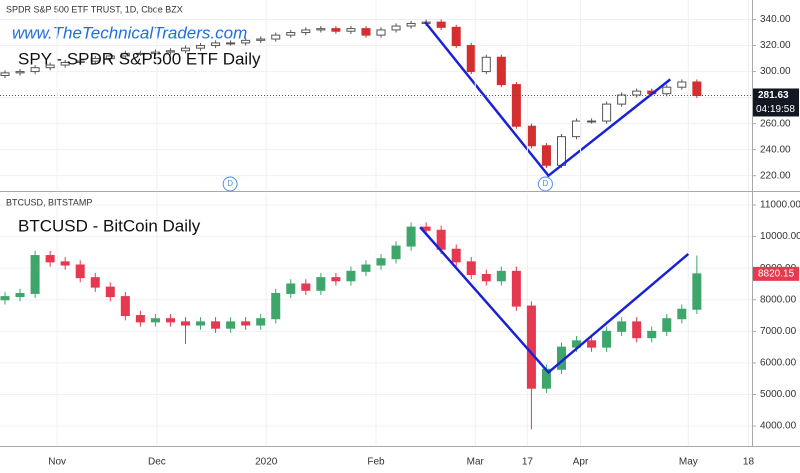 Image resolution: width=800 pixels, height=473 pixels. I want to click on y-tick-label: 8000.00, so click(778, 299).